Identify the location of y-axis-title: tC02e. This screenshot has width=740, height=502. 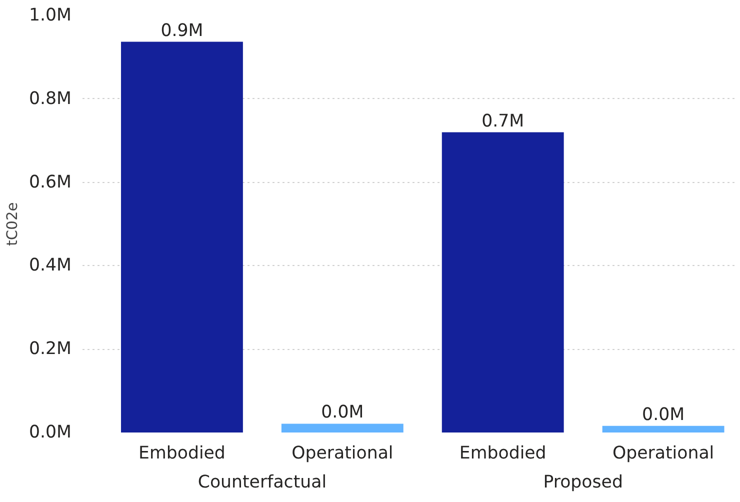
(12, 224).